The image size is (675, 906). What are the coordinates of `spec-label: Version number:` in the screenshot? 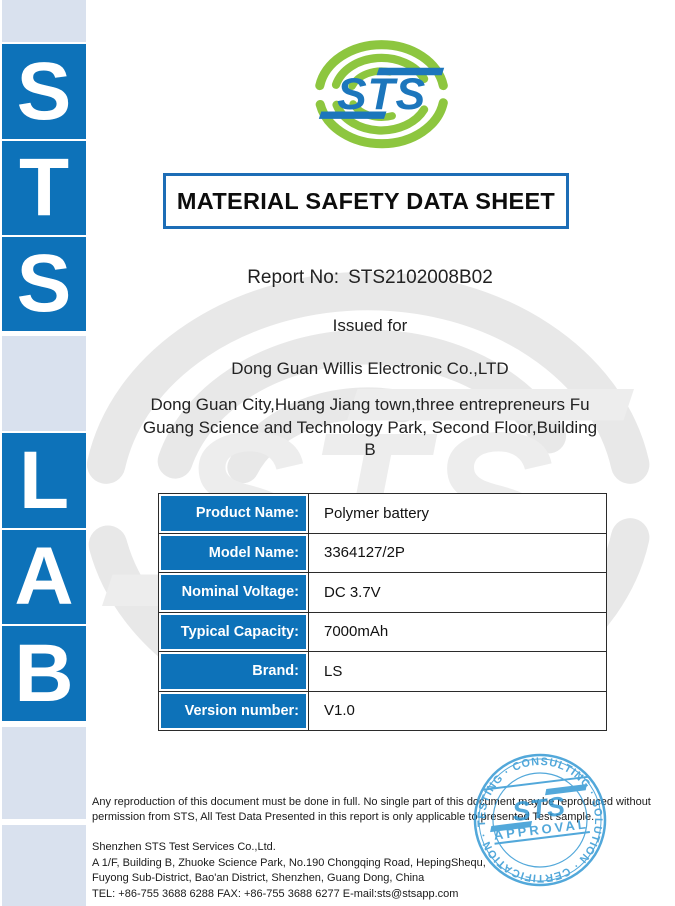 It's located at (233, 710).